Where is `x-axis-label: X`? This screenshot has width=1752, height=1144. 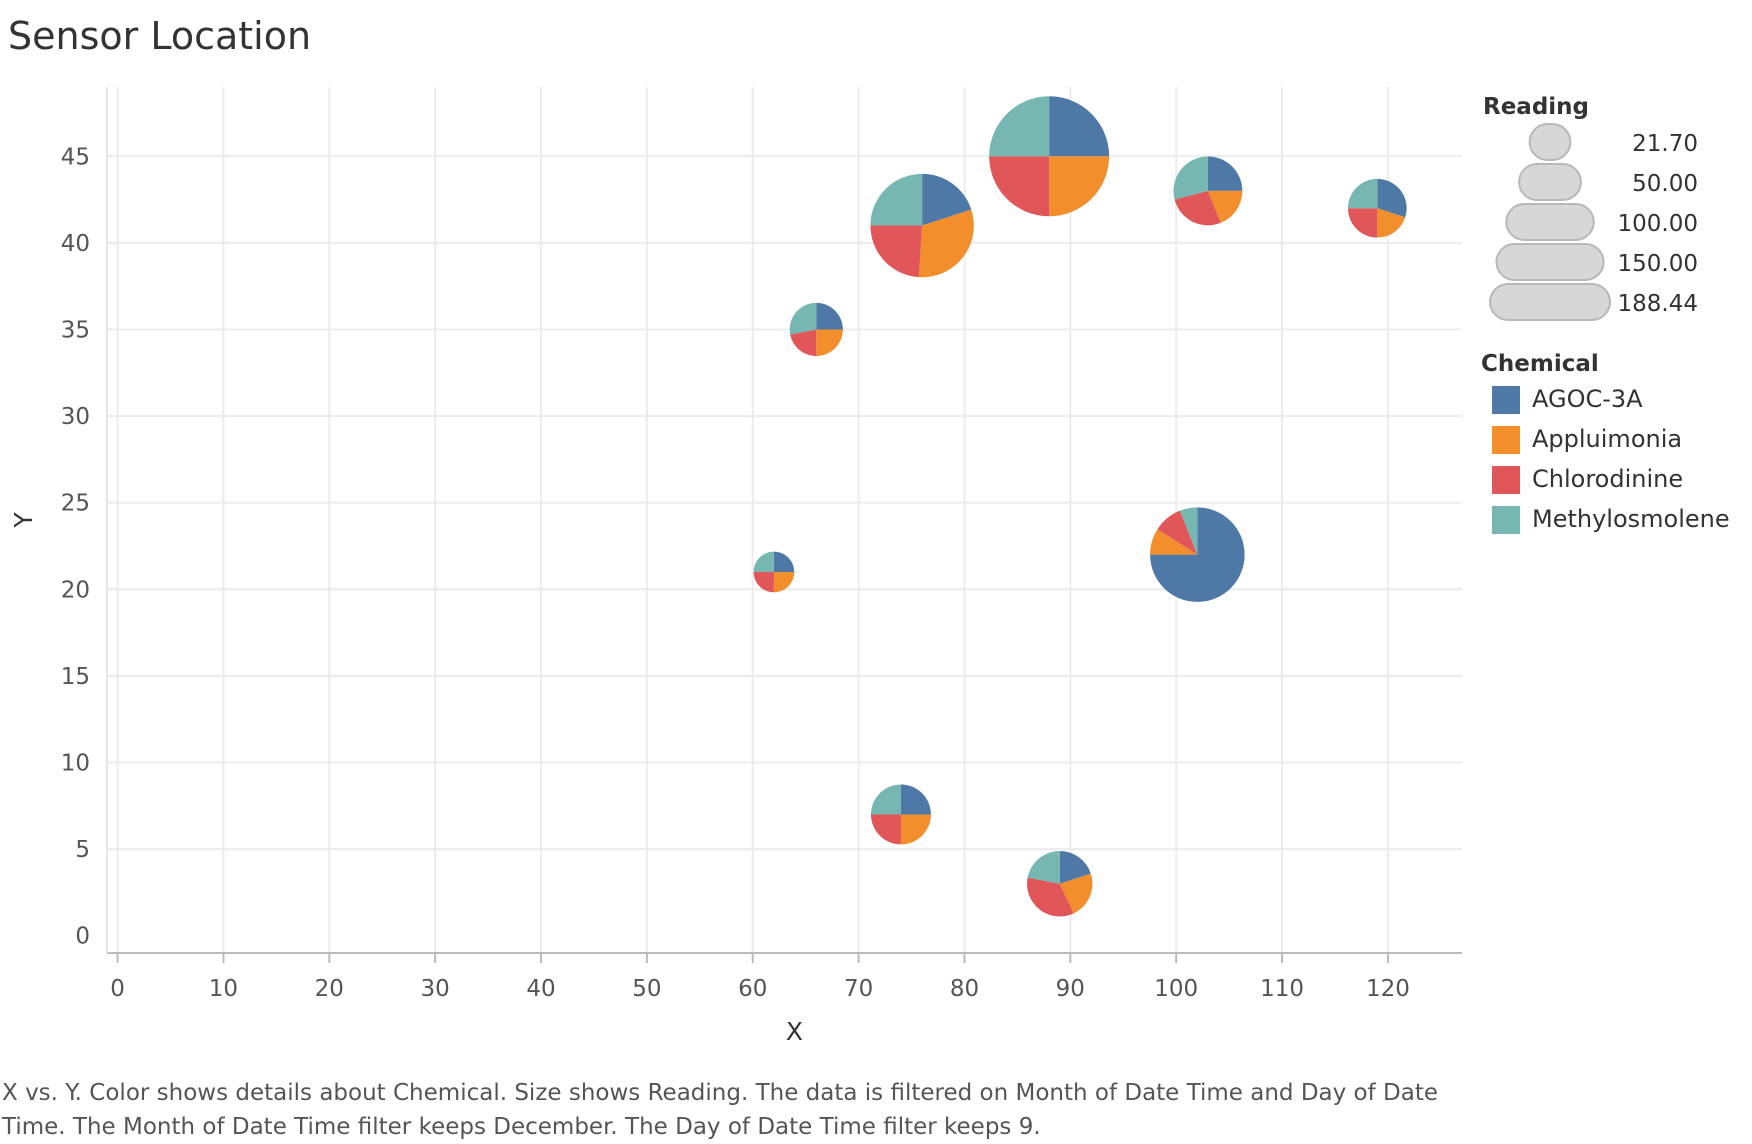
x-axis-label: X is located at coordinates (794, 1031).